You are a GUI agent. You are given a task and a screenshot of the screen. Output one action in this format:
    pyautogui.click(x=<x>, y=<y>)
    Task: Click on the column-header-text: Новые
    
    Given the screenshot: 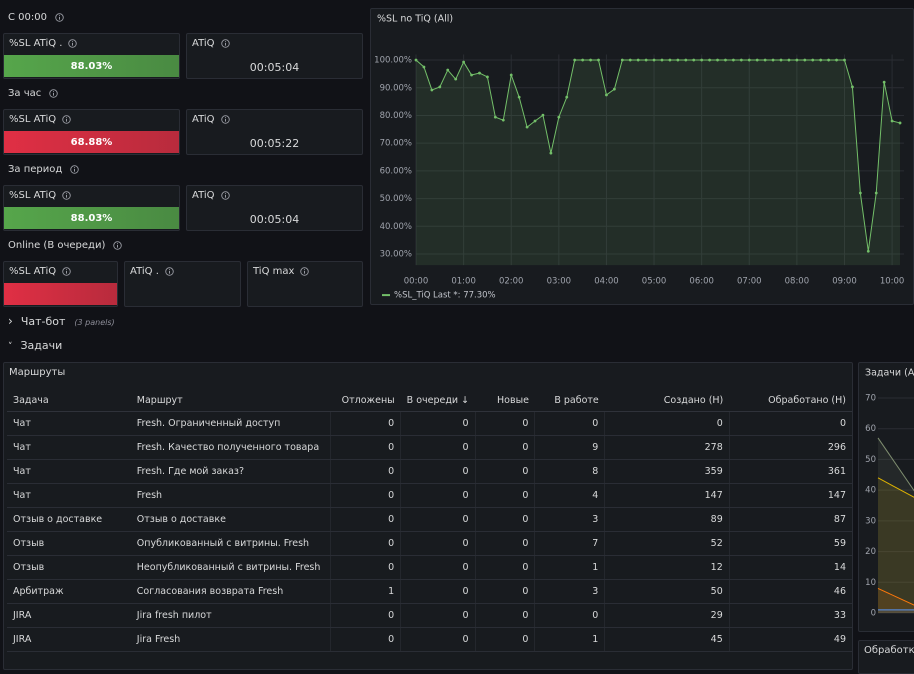 What is the action you would take?
    pyautogui.click(x=513, y=400)
    